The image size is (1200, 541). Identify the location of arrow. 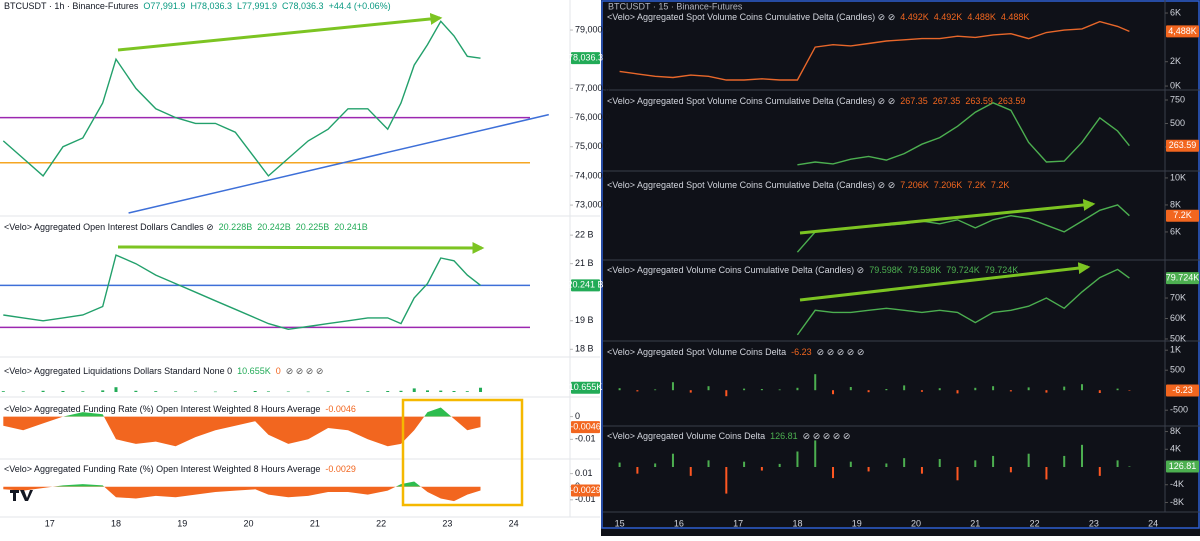
(301, 247).